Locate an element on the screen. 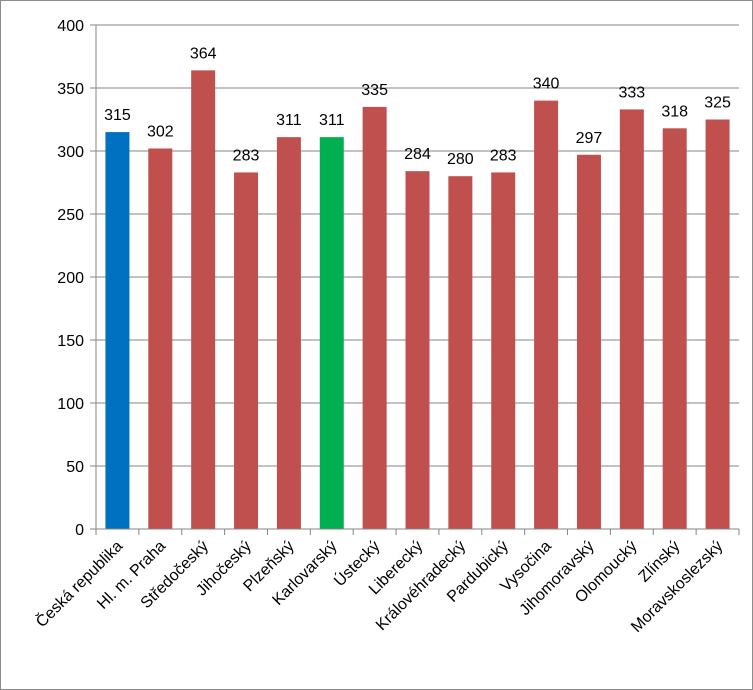  data-label: 318 is located at coordinates (674, 111).